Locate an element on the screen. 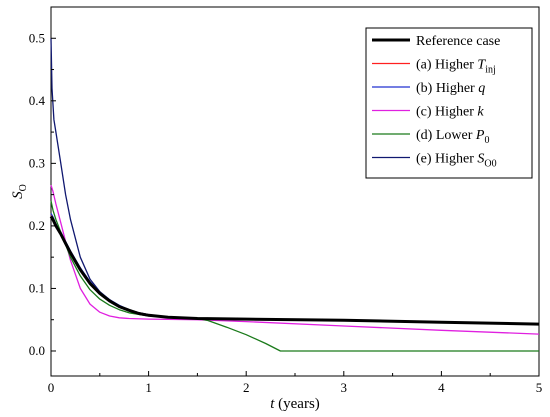 This screenshot has height=417, width=550. legend-label-sub: 0 is located at coordinates (486, 140).